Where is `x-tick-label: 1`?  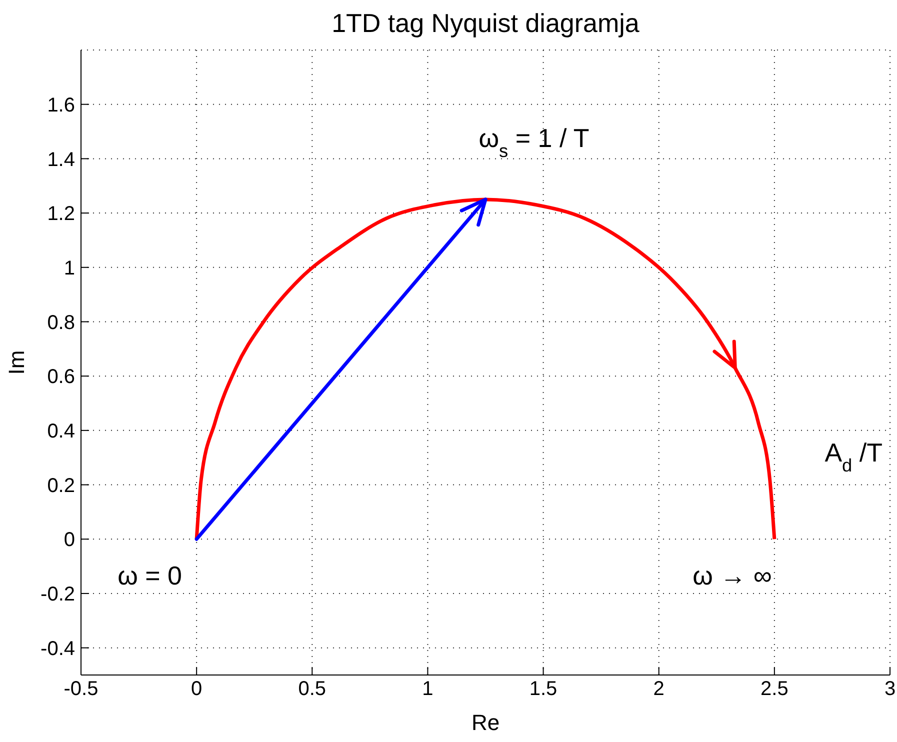
x-tick-label: 1 is located at coordinates (428, 689).